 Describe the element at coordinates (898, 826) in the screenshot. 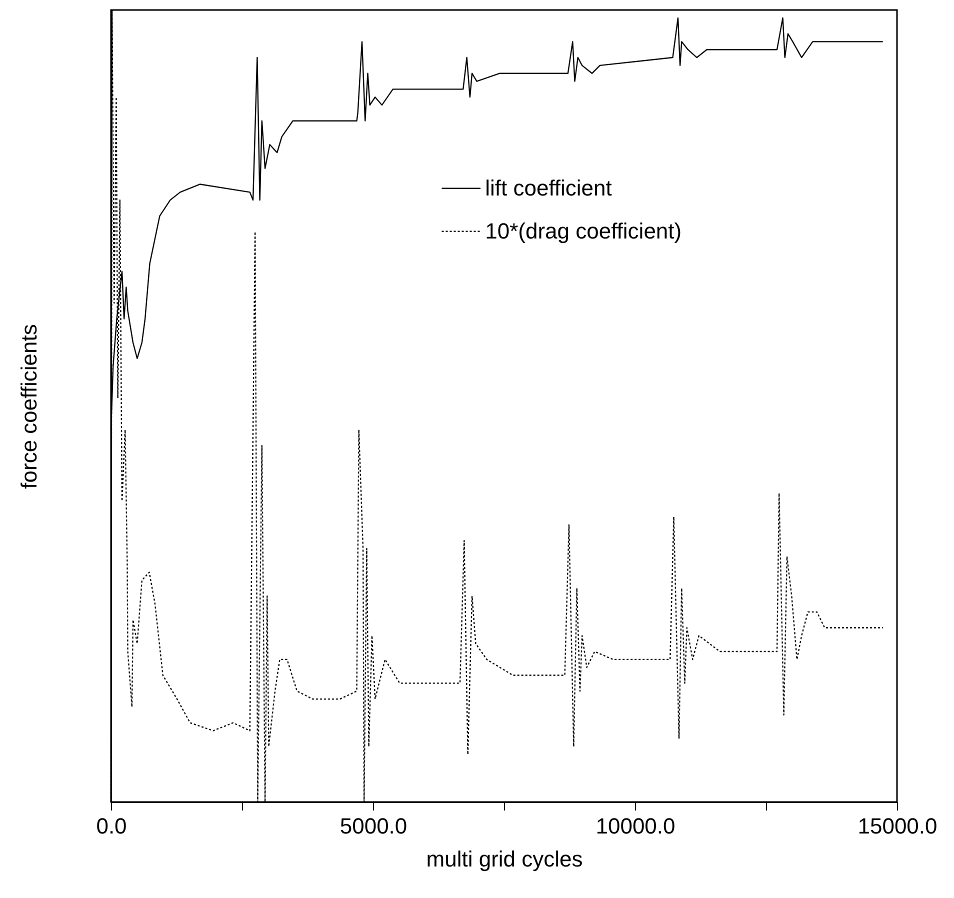

I see `x-tick-label: 15000.0` at that location.